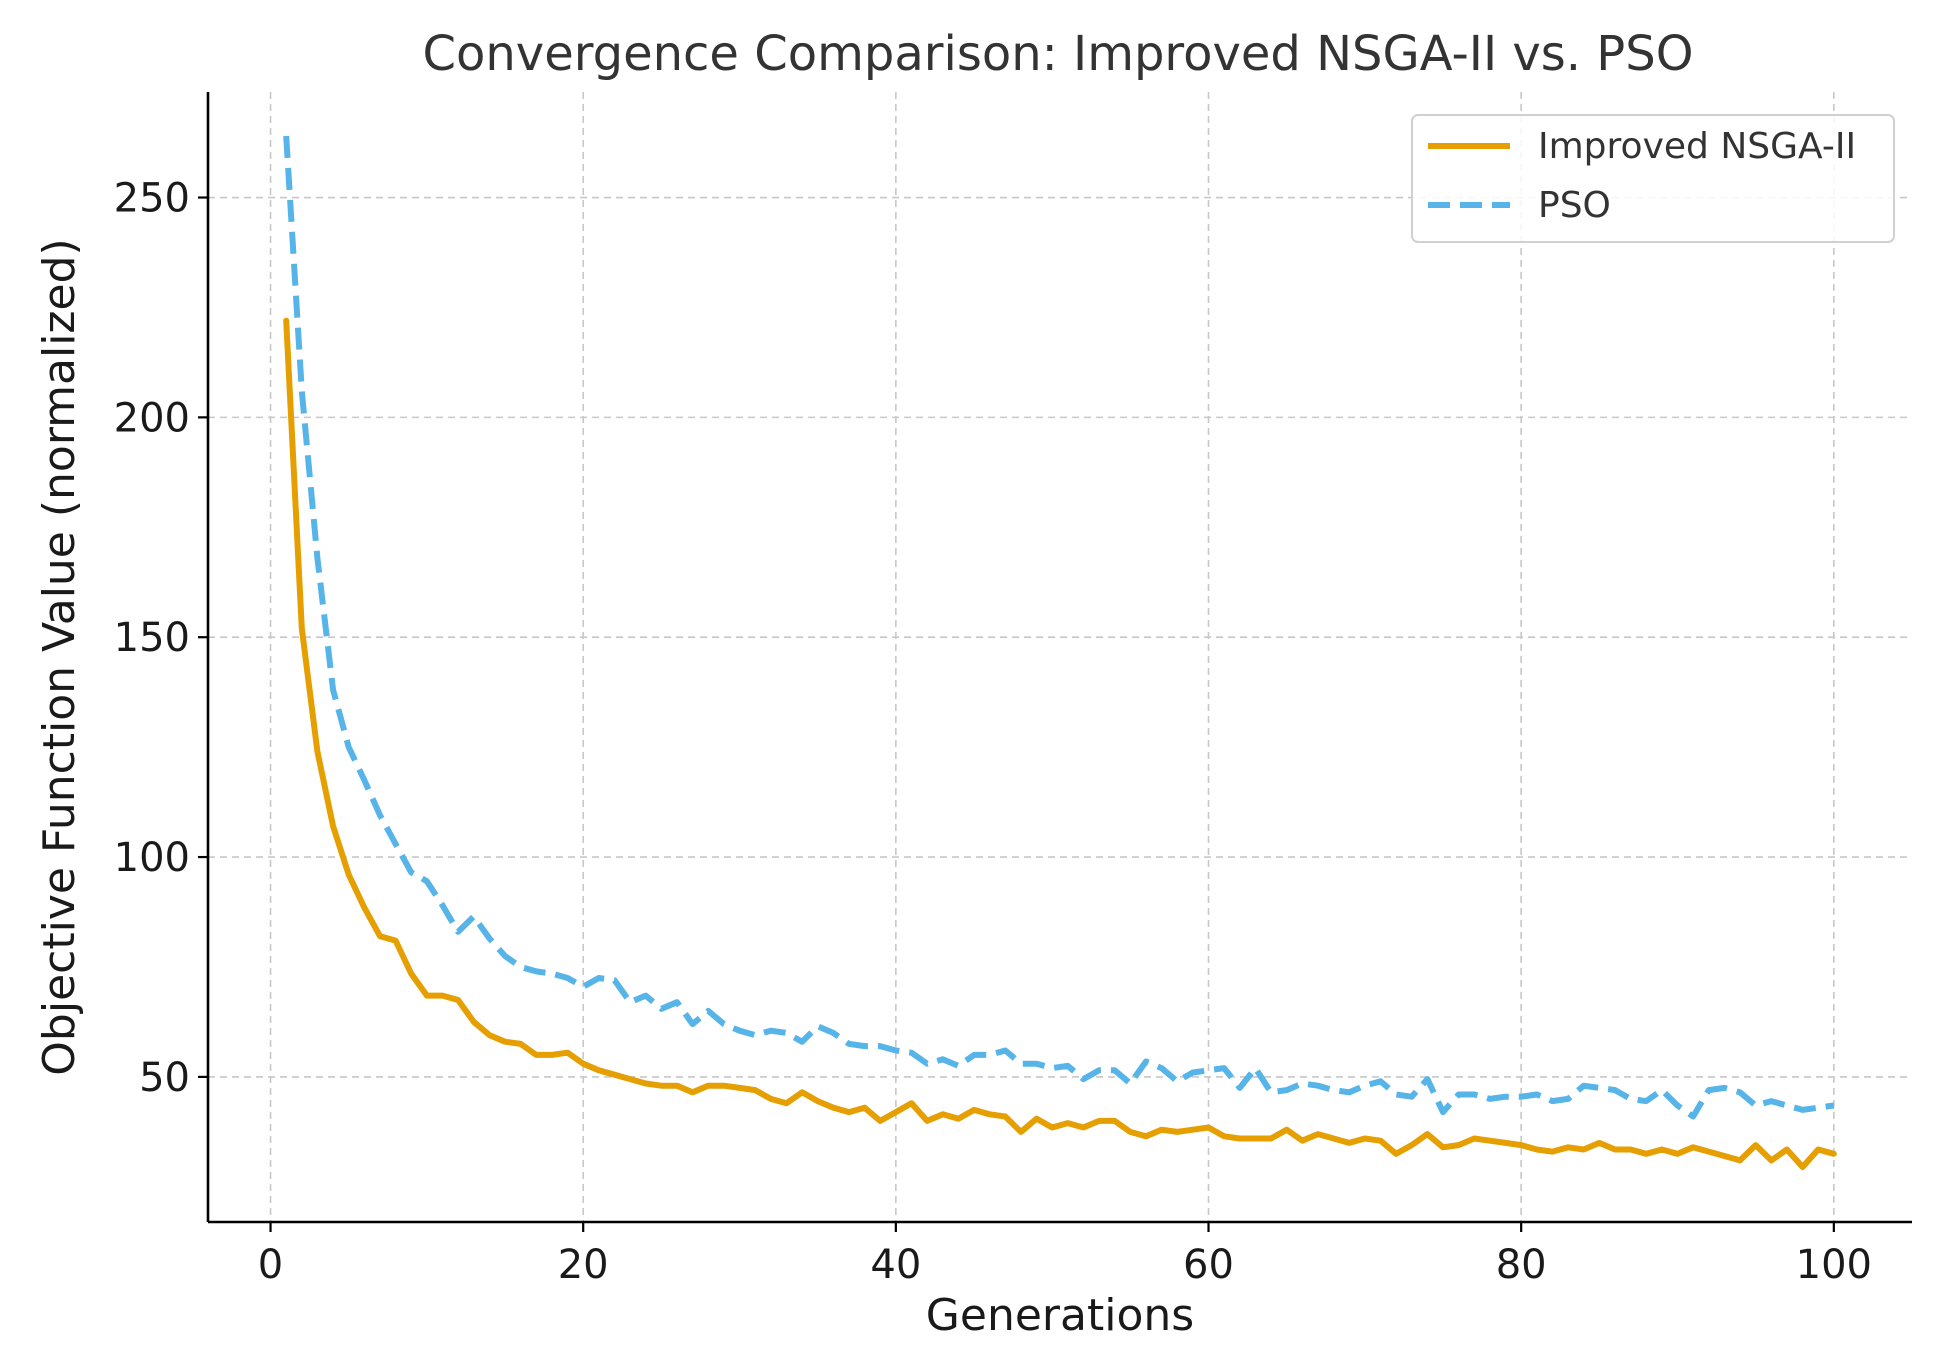 Image resolution: width=1939 pixels, height=1360 pixels. What do you see at coordinates (164, 1078) in the screenshot?
I see `y-tick-label: 50` at bounding box center [164, 1078].